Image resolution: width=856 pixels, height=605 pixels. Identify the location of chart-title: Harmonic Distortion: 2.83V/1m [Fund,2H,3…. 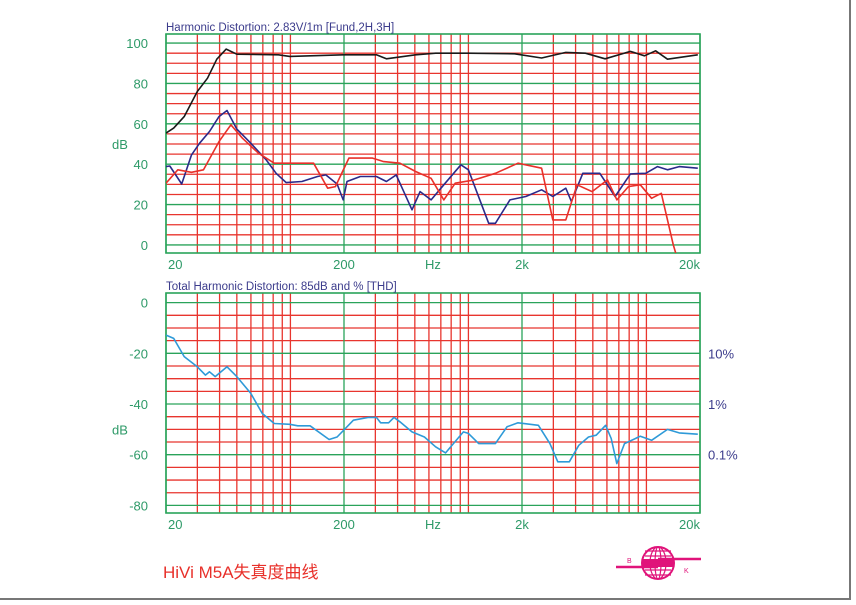
(280, 28).